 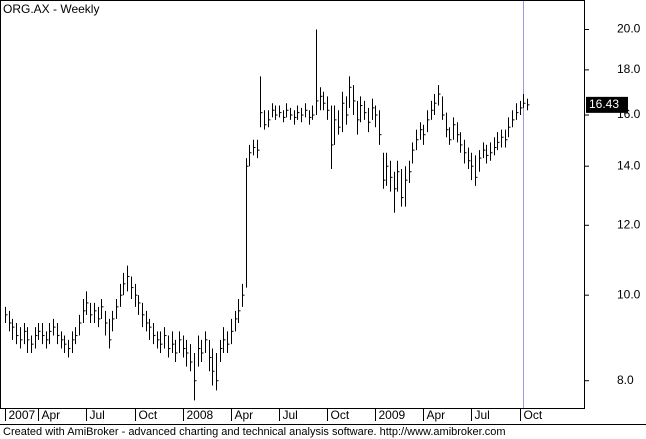 I want to click on y-tick-label: 14.0, so click(x=629, y=165).